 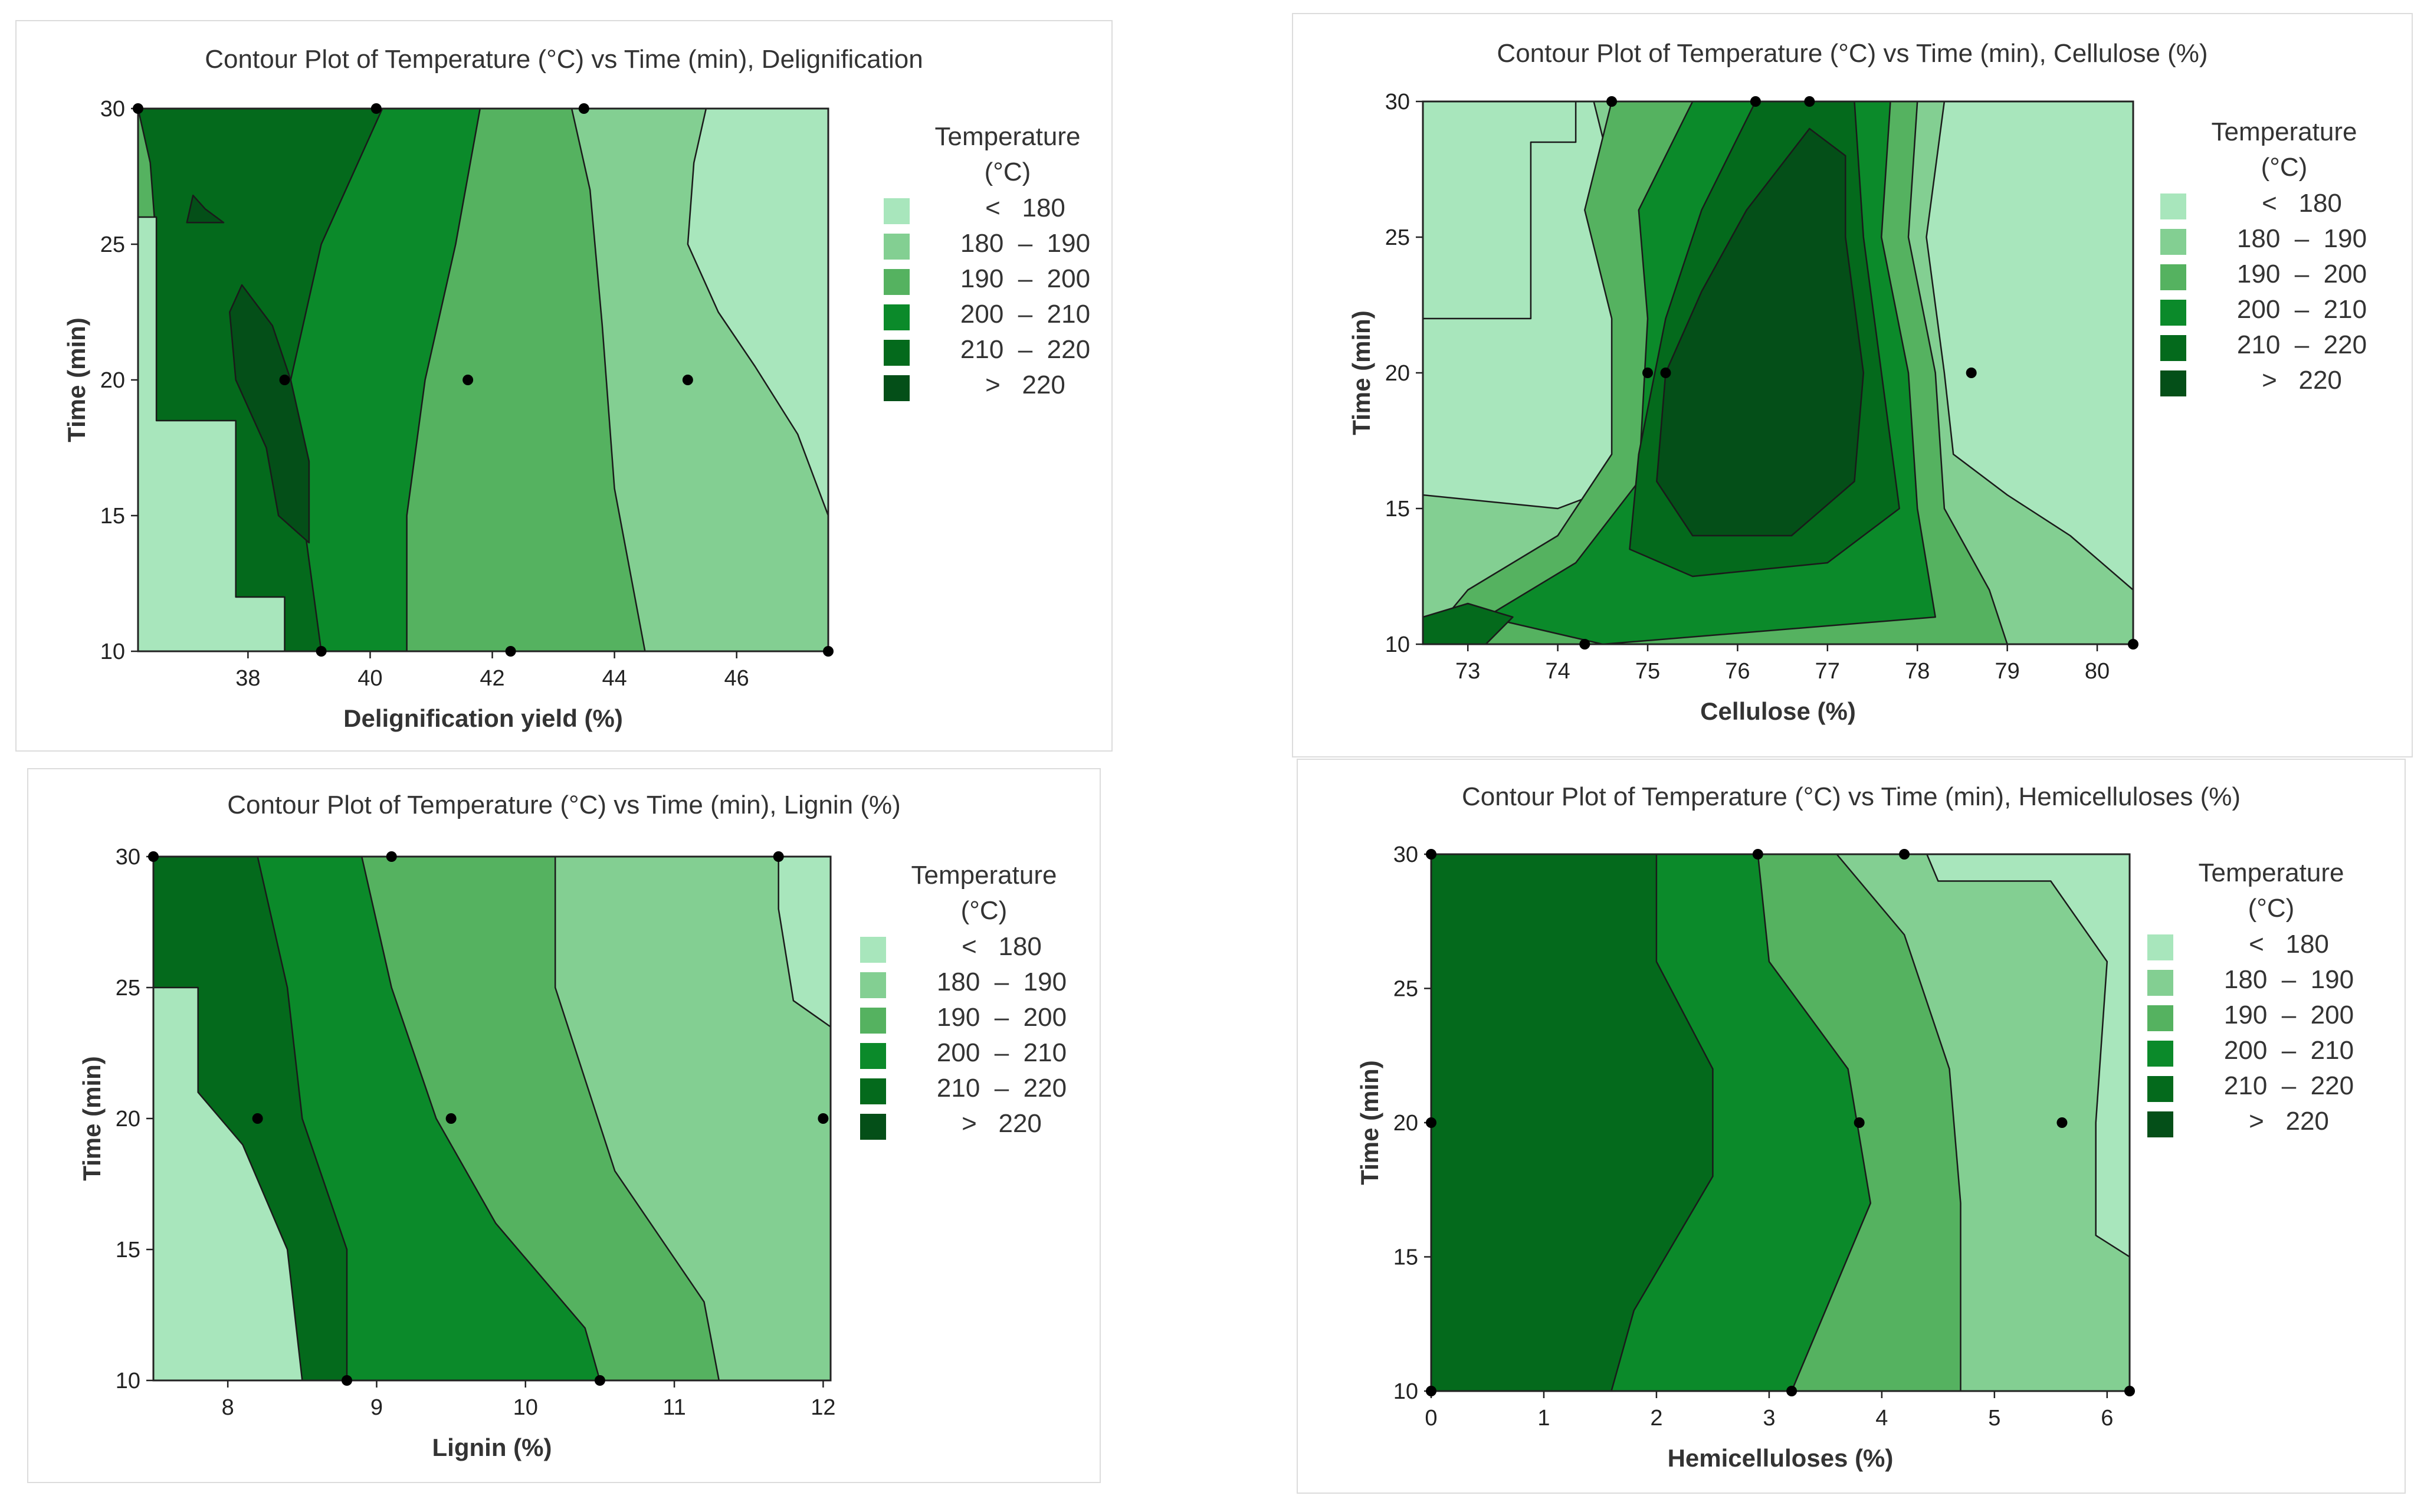 What do you see at coordinates (1781, 1122) in the screenshot?
I see `contour-regions` at bounding box center [1781, 1122].